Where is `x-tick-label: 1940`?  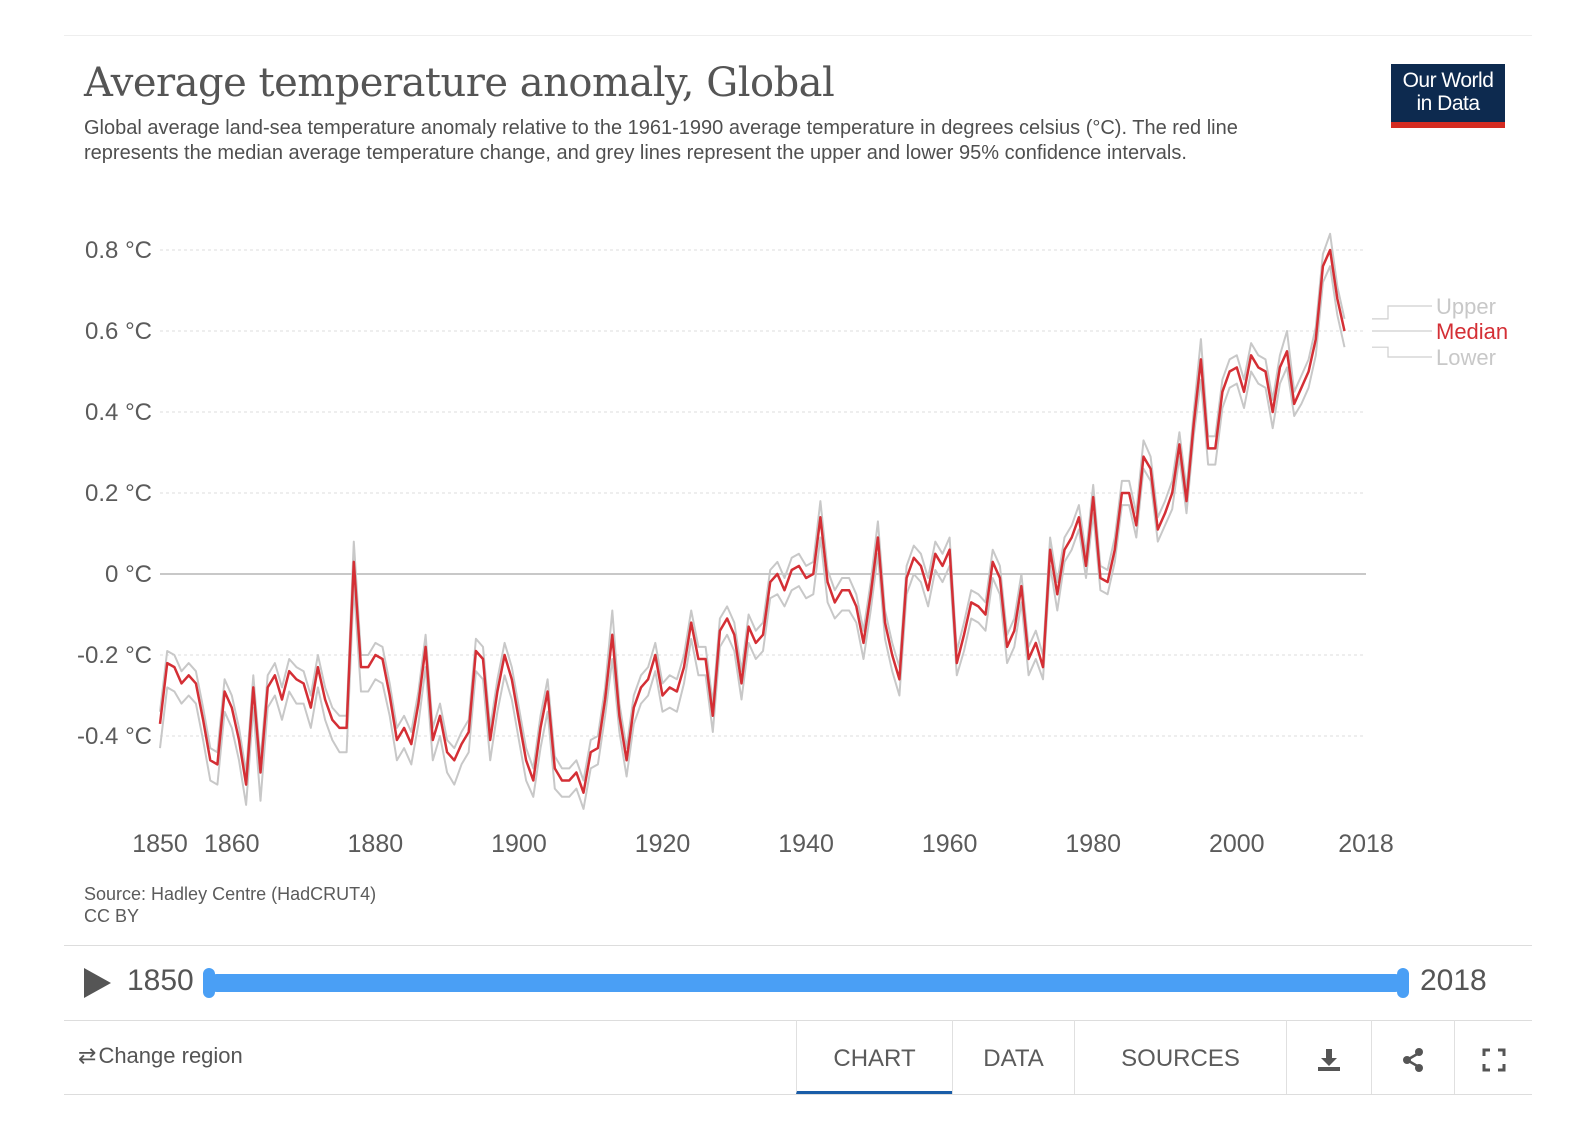 x-tick-label: 1940 is located at coordinates (806, 844).